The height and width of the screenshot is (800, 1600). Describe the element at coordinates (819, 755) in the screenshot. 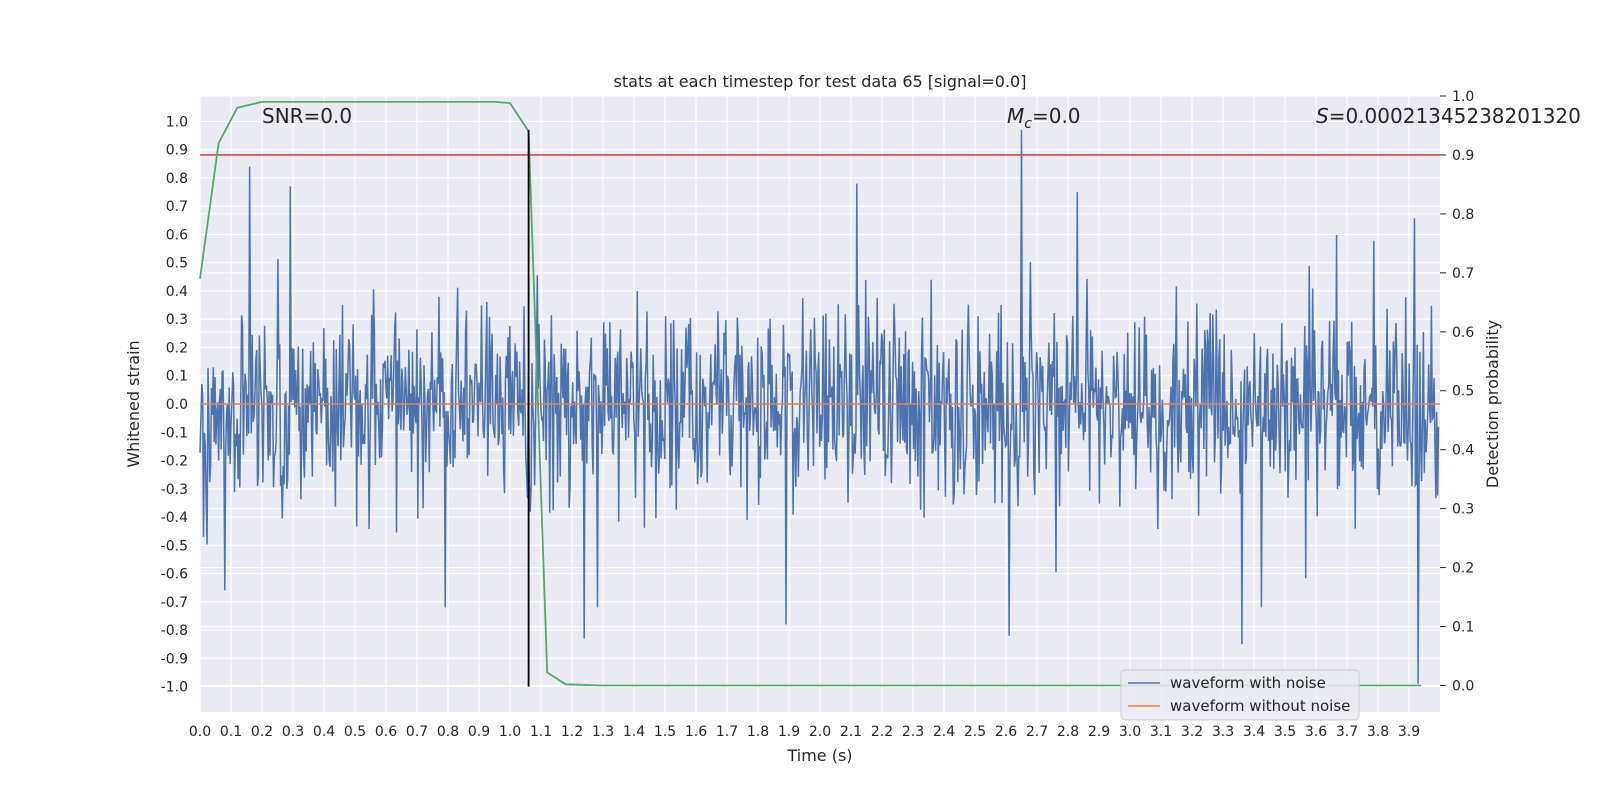

I see `x-axis-label: Time (s)` at that location.